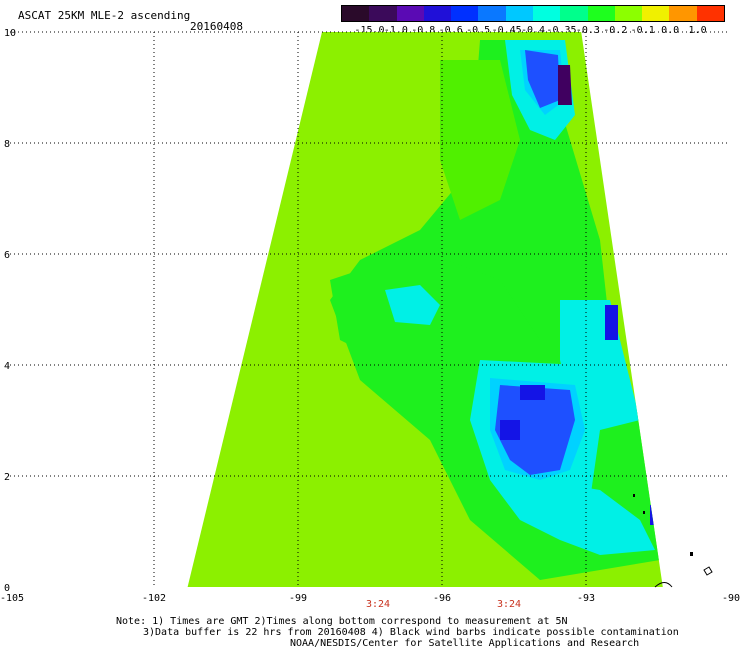 The image size is (740, 650). I want to click on colorbar-label: -0.8, so click(423, 30).